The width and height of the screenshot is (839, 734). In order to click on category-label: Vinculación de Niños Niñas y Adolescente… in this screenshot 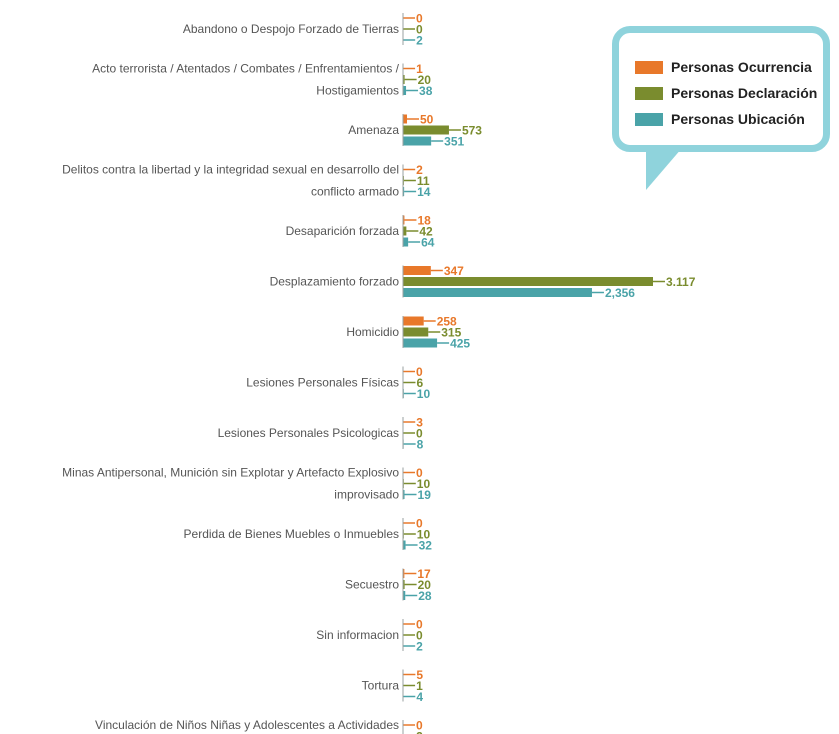, I will do `click(247, 725)`.